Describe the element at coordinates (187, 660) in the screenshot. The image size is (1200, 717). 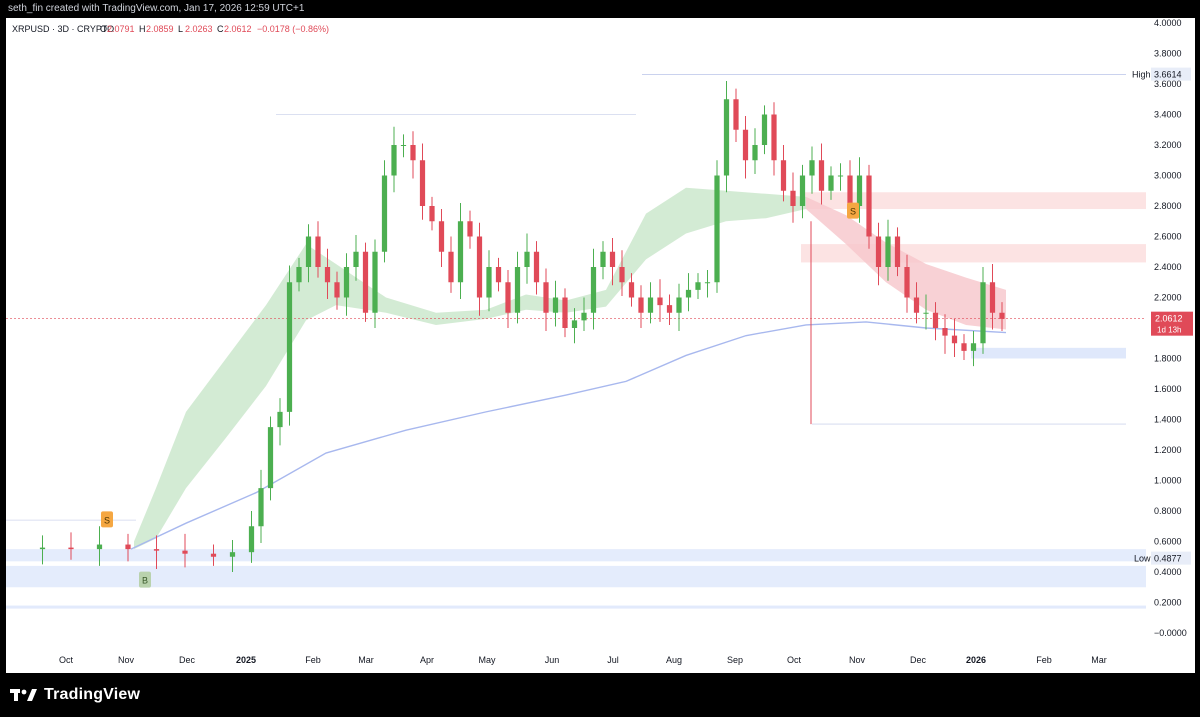
I see `time-tick: Dec` at that location.